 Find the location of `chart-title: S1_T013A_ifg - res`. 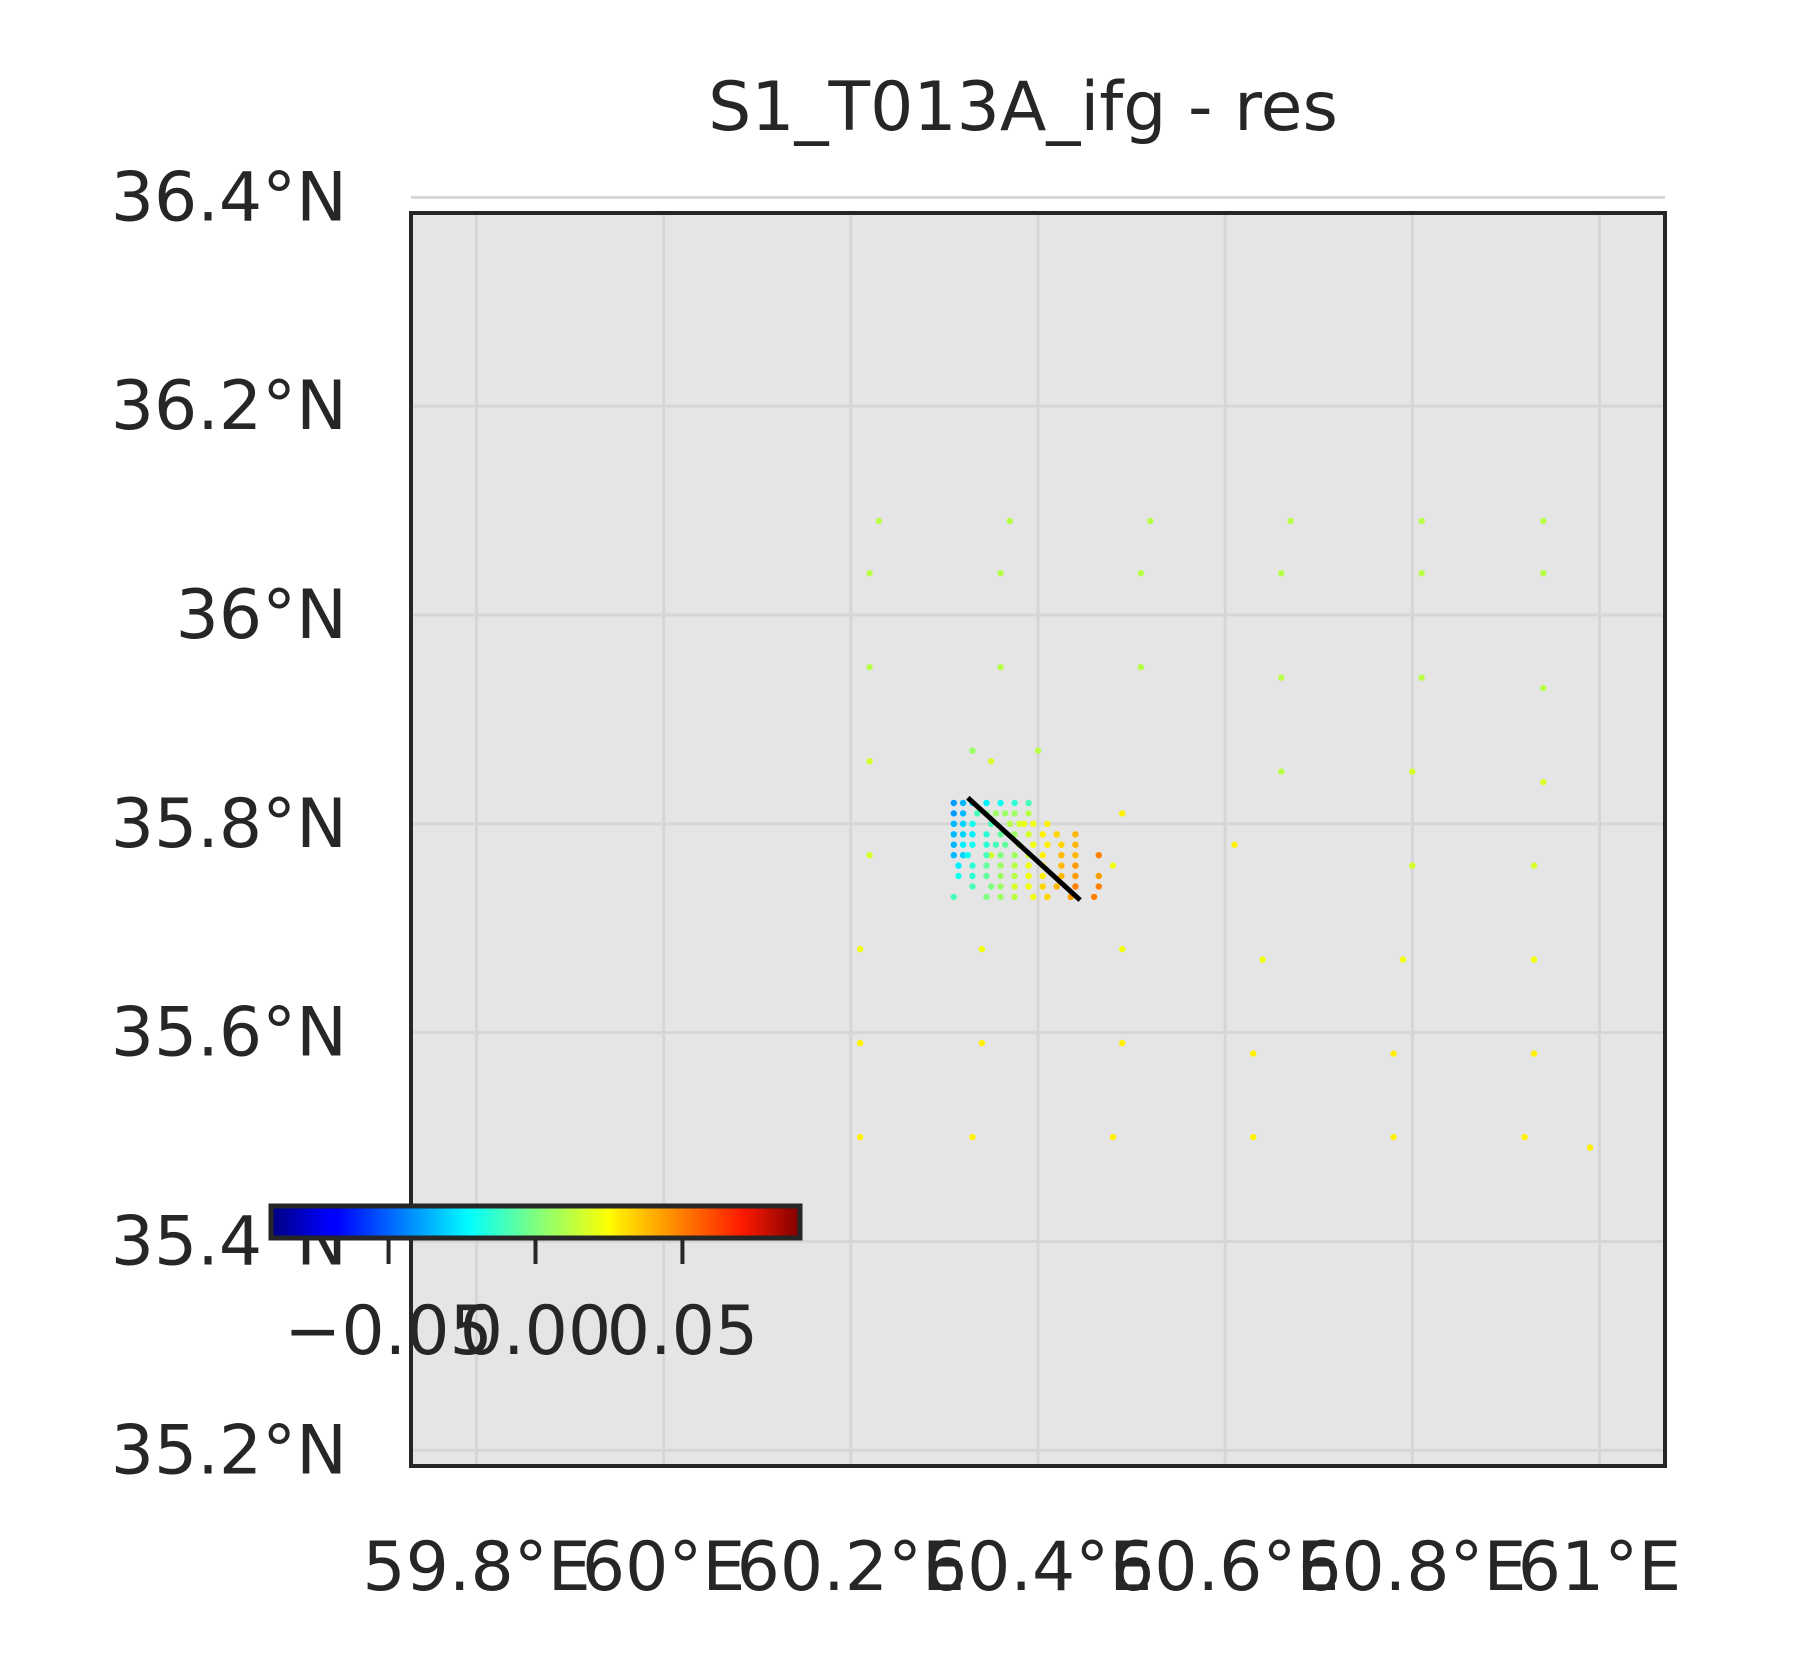

chart-title: S1_T013A_ifg - res is located at coordinates (1023, 107).